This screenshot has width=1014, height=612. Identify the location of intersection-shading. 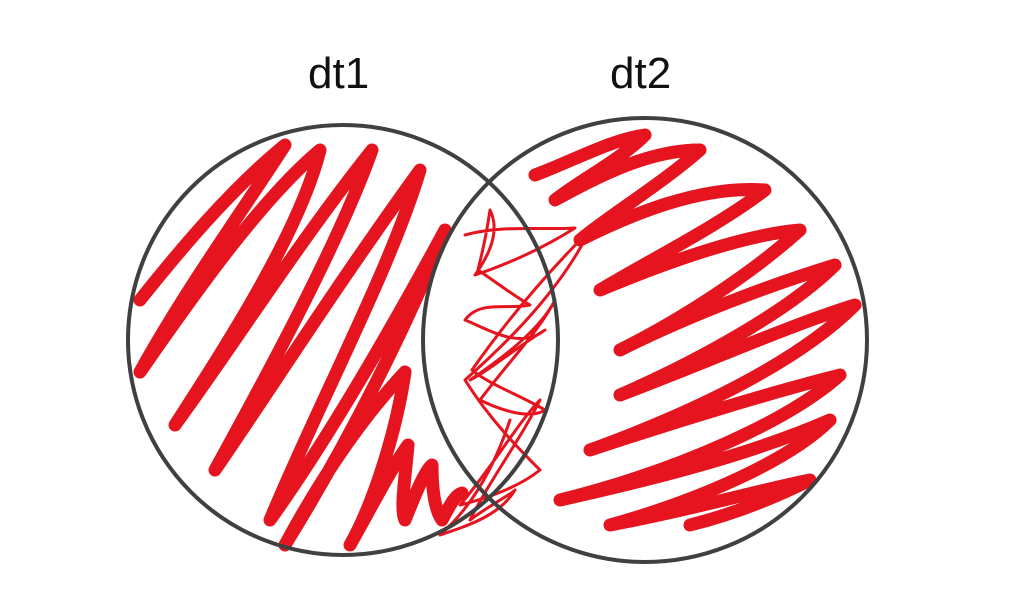
(515, 372).